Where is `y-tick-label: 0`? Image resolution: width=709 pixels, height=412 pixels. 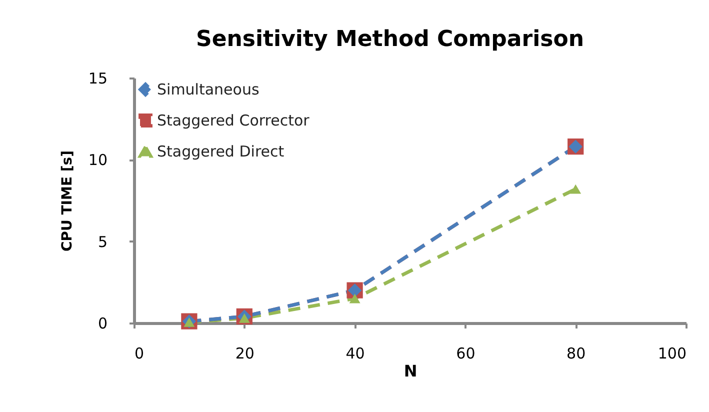 y-tick-label: 0 is located at coordinates (103, 323).